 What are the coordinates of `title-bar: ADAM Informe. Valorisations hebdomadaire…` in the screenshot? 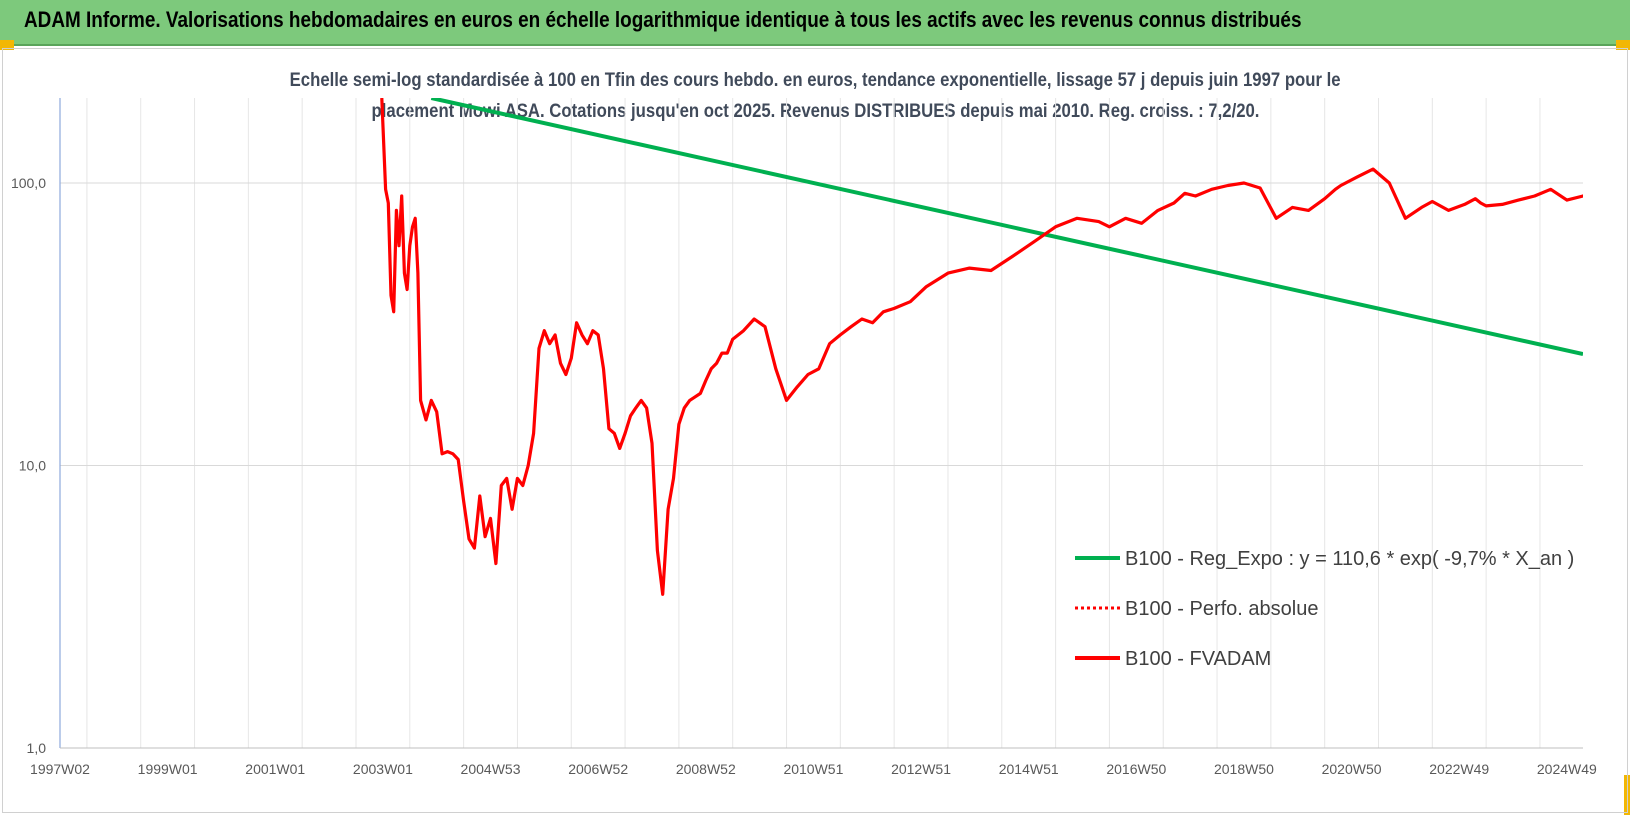 It's located at (815, 23).